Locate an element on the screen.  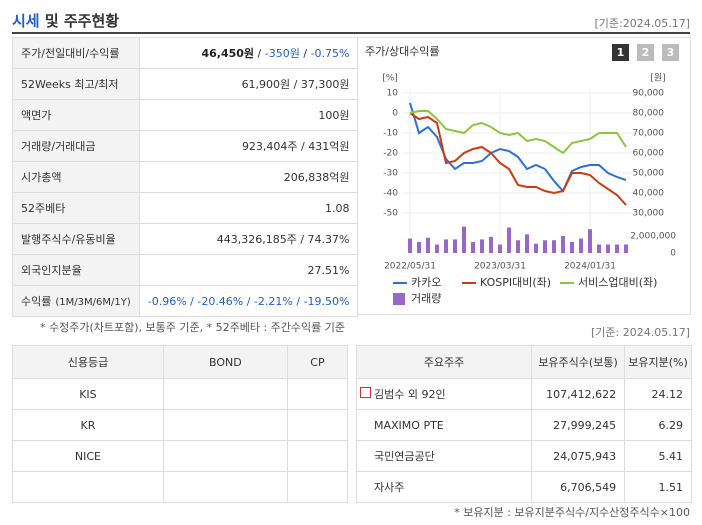
agency: KIS is located at coordinates (88, 394).